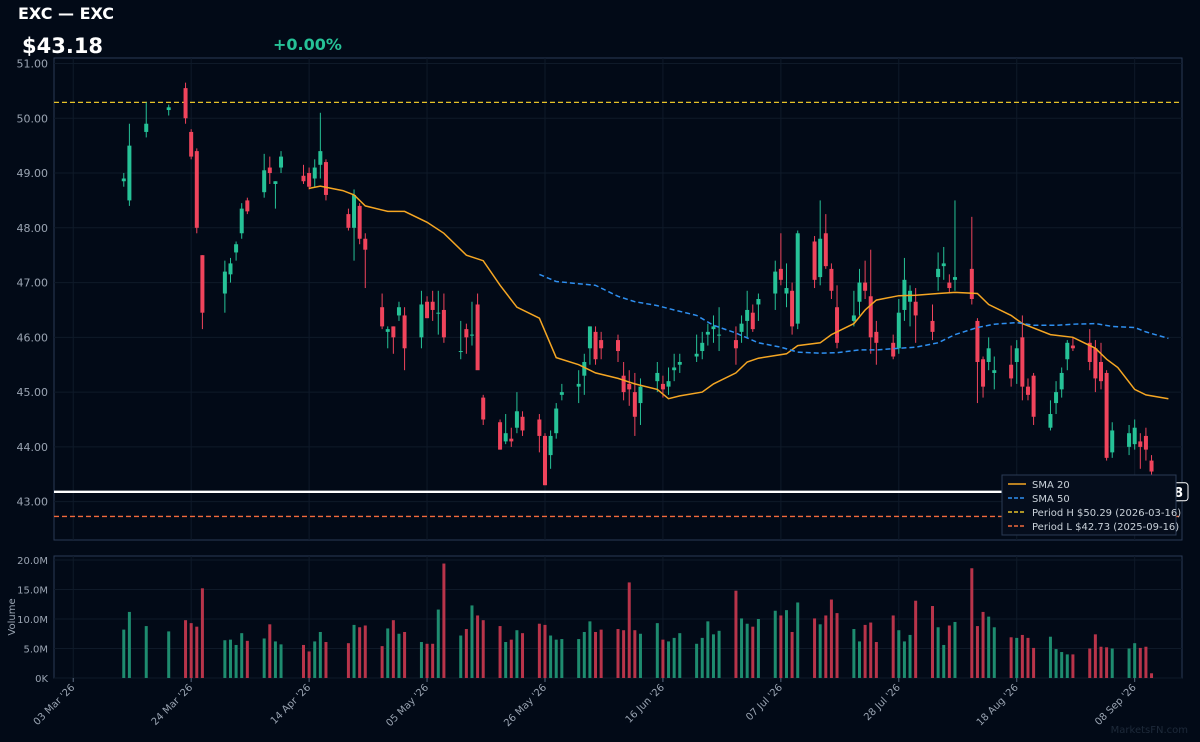 The width and height of the screenshot is (1200, 742). Describe the element at coordinates (407, 705) in the screenshot. I see `x-tick-label: 05 May '26` at that location.